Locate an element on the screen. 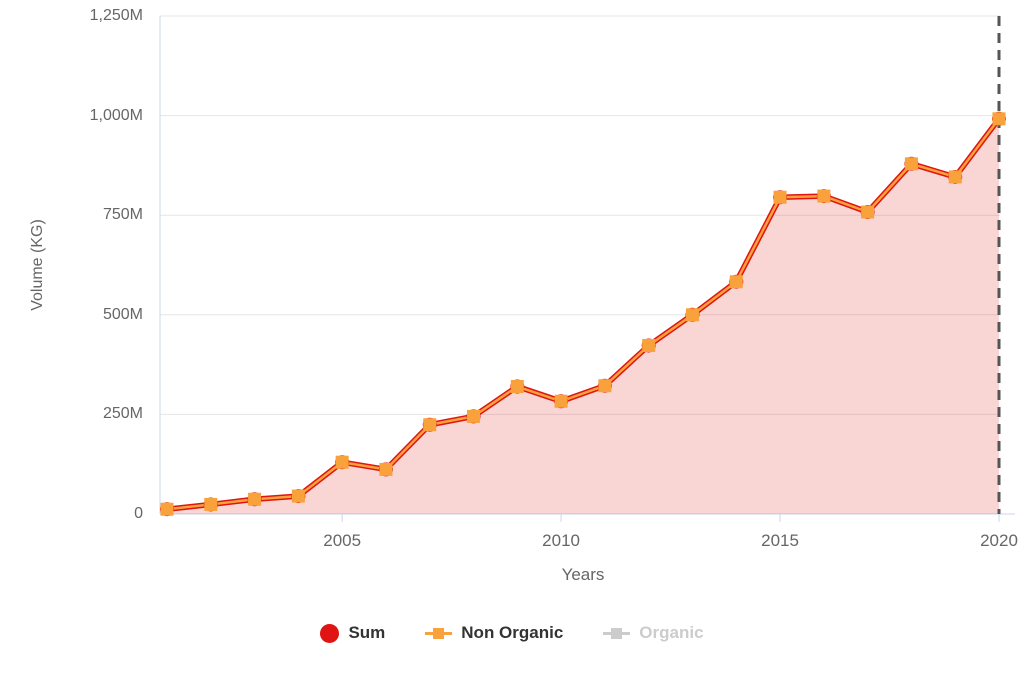  non-organic-point-2019 is located at coordinates (955, 177).